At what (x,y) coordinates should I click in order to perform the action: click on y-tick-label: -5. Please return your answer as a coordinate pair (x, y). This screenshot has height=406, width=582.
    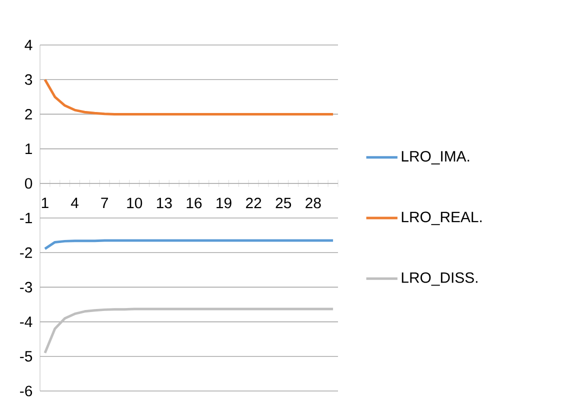
    Looking at the image, I should click on (26, 356).